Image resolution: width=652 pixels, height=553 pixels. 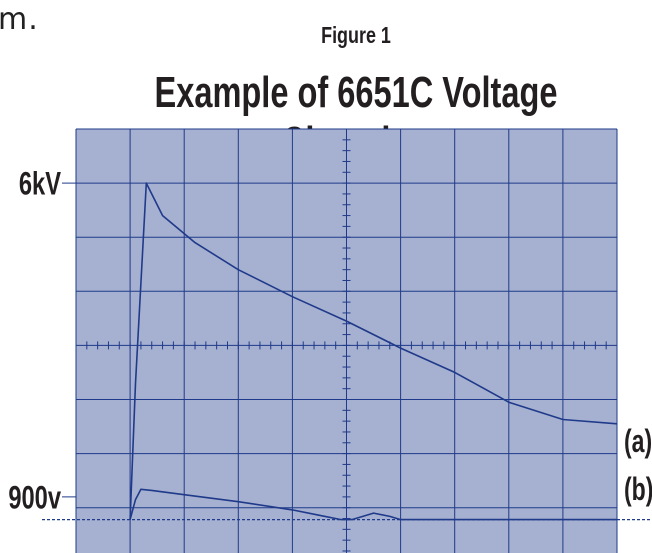 What do you see at coordinates (19, 19) in the screenshot?
I see `corner-text-fragment: m.` at bounding box center [19, 19].